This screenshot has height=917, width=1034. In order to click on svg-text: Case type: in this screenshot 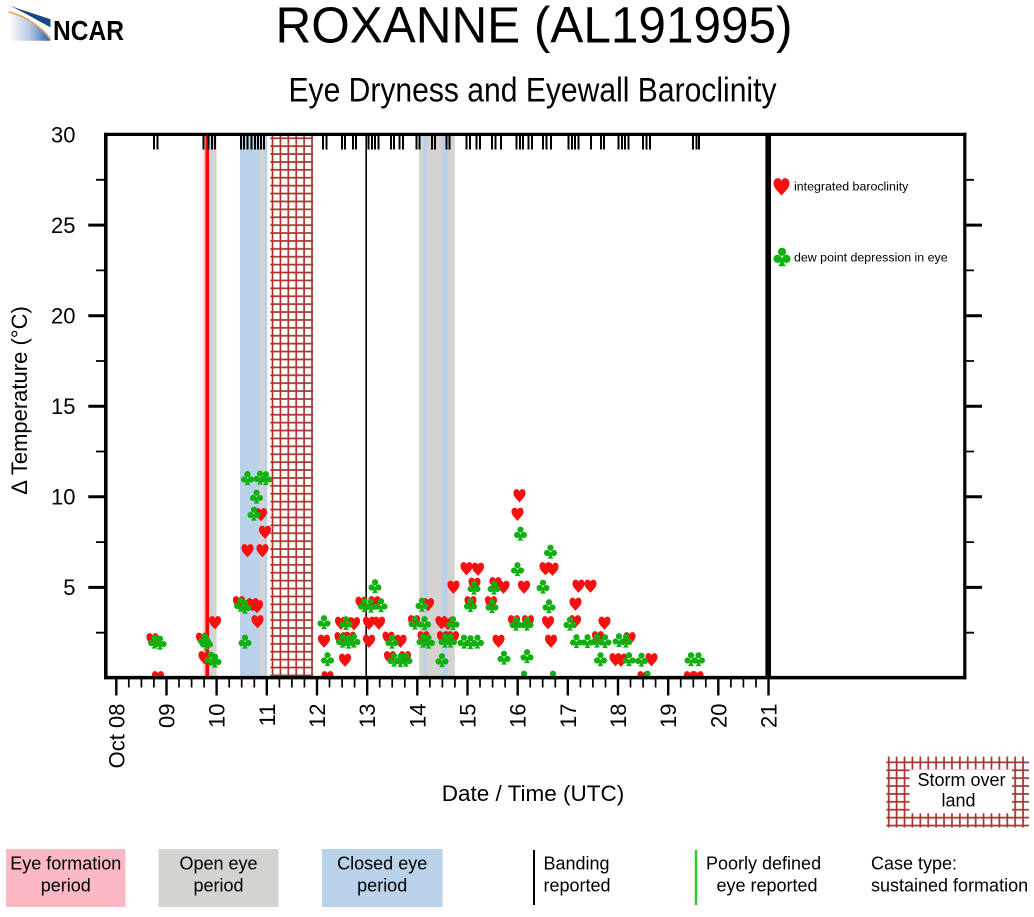, I will do `click(914, 864)`.